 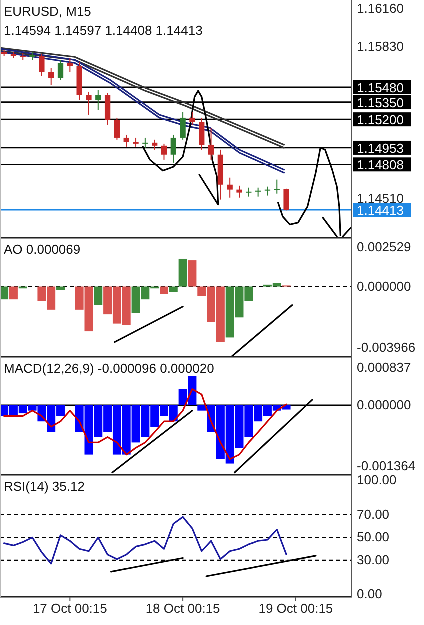 What do you see at coordinates (380, 8) in the screenshot?
I see `y-tick-label: 1.16160` at bounding box center [380, 8].